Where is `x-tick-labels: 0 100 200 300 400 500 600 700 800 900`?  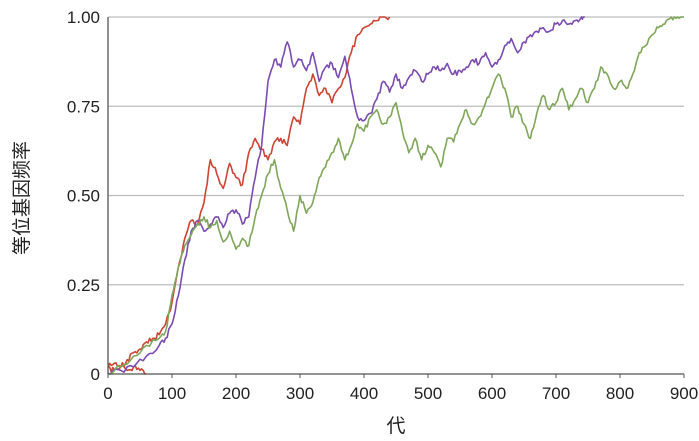 x-tick-labels: 0 100 200 300 400 500 600 700 800 900 is located at coordinates (400, 393).